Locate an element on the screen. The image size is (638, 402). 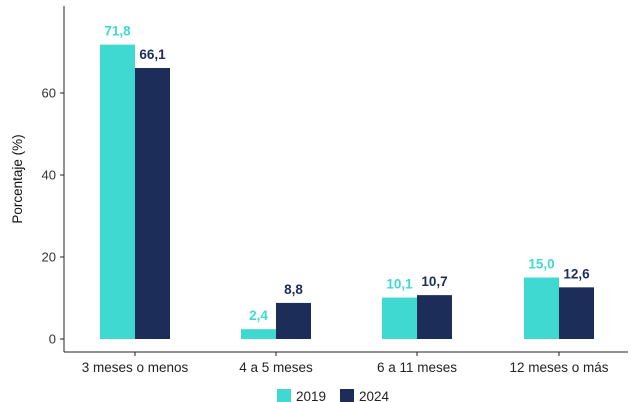
legend-label-2019: 2019 is located at coordinates (311, 395).